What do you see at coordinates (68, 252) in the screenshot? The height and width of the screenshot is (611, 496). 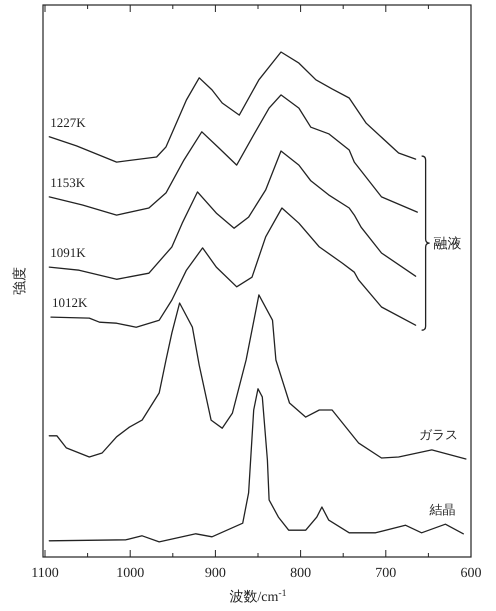 I see `series-label: 1091K` at bounding box center [68, 252].